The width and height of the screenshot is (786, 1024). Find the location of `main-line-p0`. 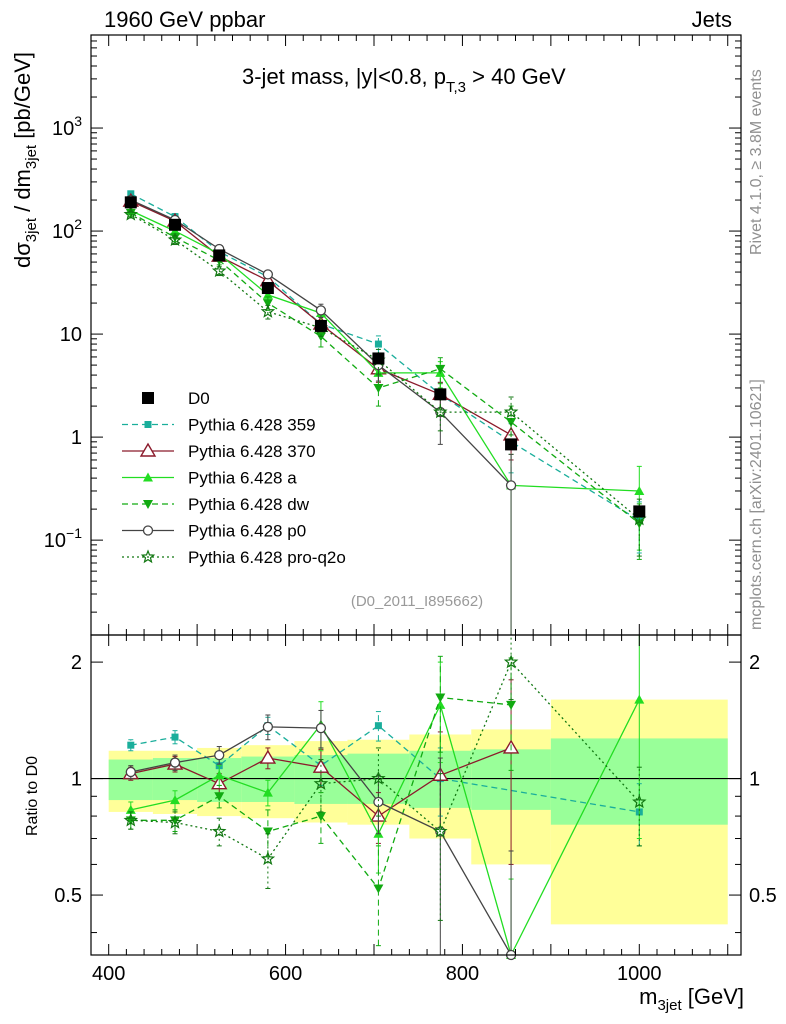

main-line-p0 is located at coordinates (321, 342).